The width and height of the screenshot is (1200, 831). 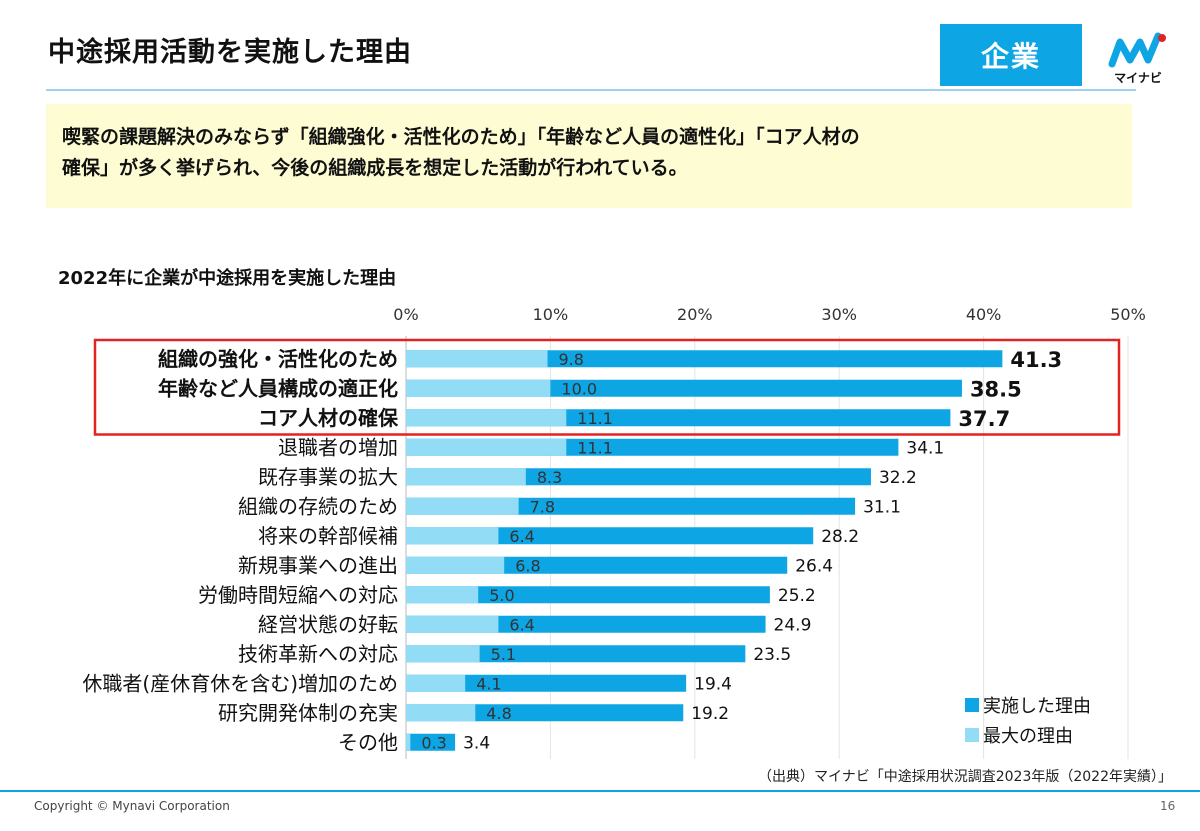 I want to click on source-note: （出典）マイナビ「中途採用状況調査2023年版（2022年実績）」, so click(x=965, y=776).